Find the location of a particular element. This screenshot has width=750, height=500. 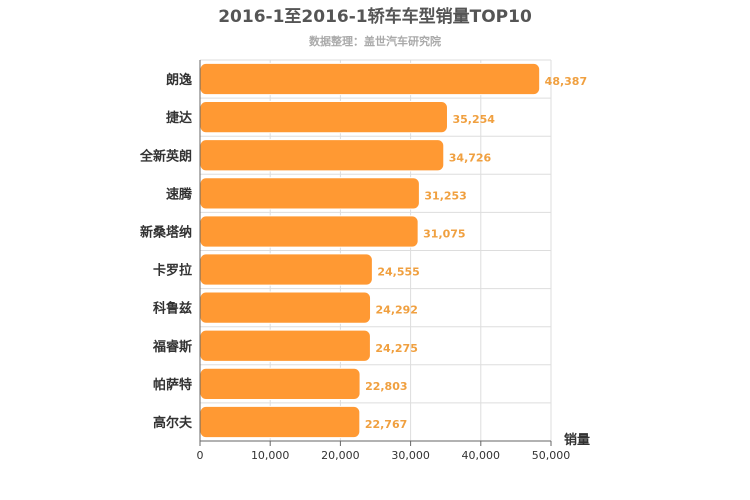

chart-title: 2016-1至2016-1轿车车型销量TOP10 is located at coordinates (375, 16).